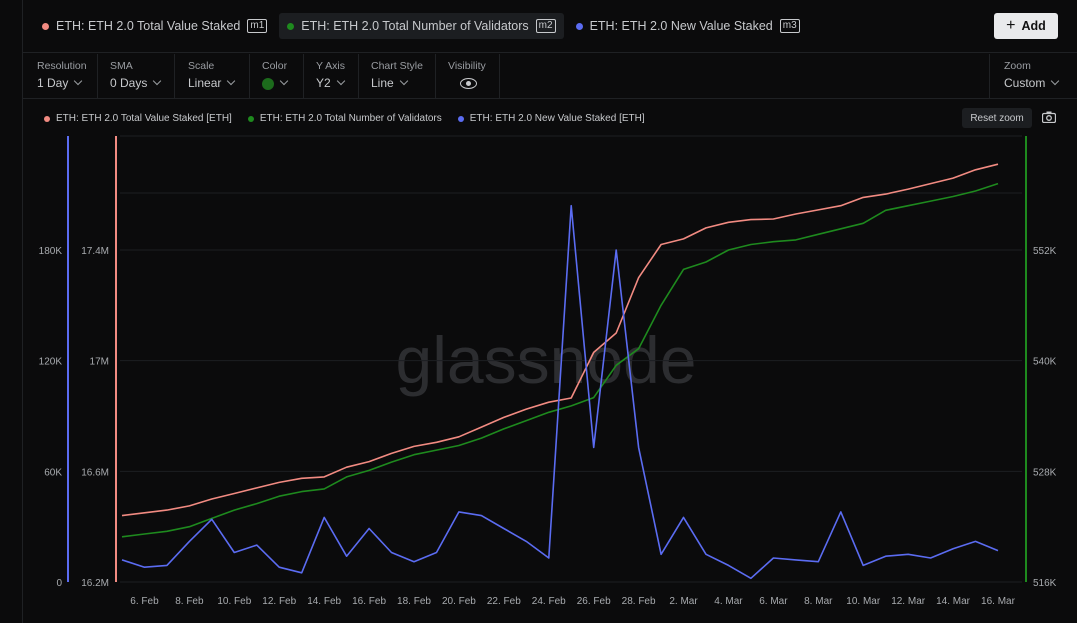 This screenshot has width=1077, height=623. Describe the element at coordinates (1045, 583) in the screenshot. I see `y-tick-label-validators: 516K` at that location.